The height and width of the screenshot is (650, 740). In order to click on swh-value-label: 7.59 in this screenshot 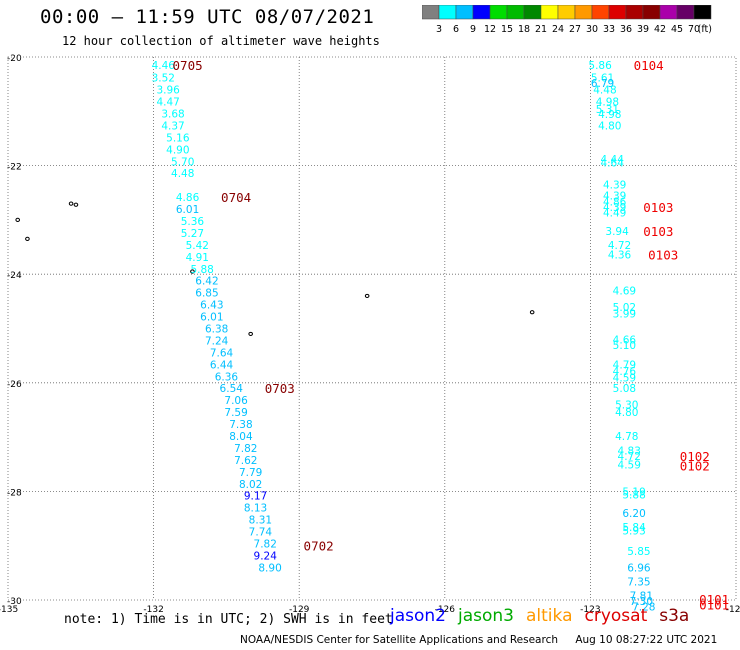, I will do `click(235, 413)`.